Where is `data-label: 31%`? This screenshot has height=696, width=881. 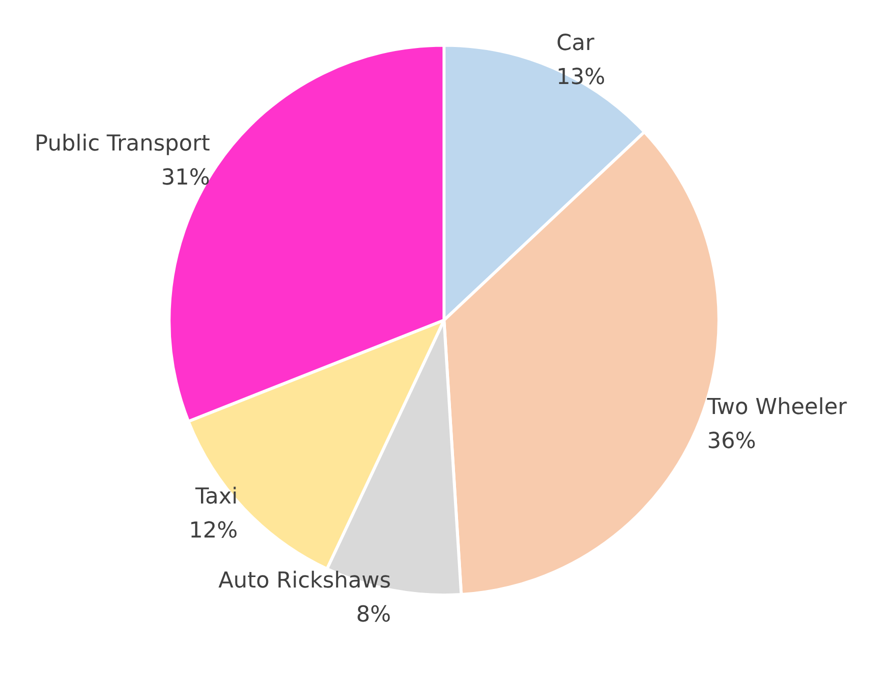
data-label: 31% is located at coordinates (185, 178).